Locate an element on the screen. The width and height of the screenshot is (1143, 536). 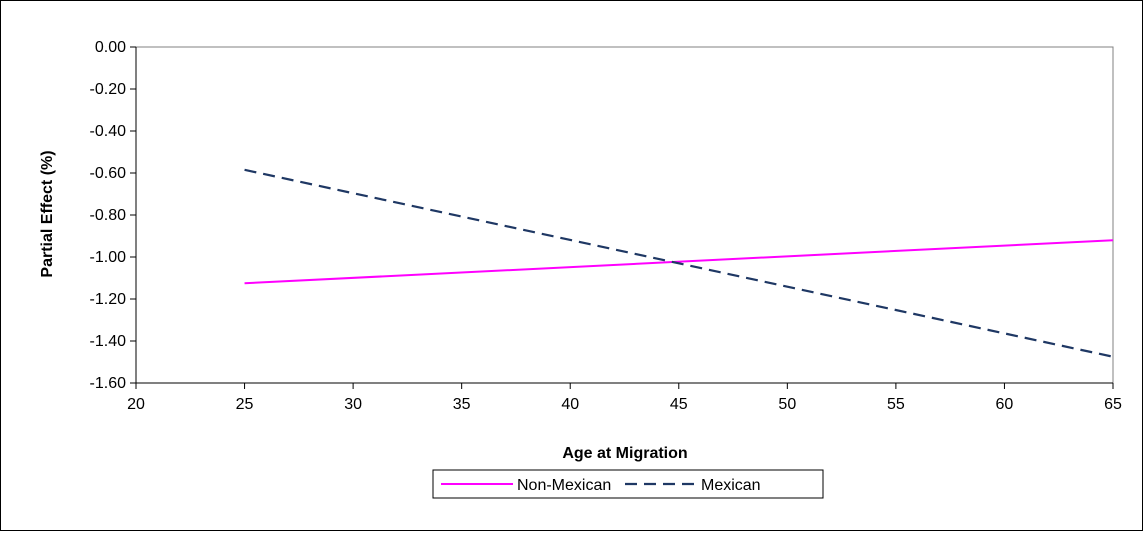
y-tick-label: -1.00 is located at coordinates (108, 257).